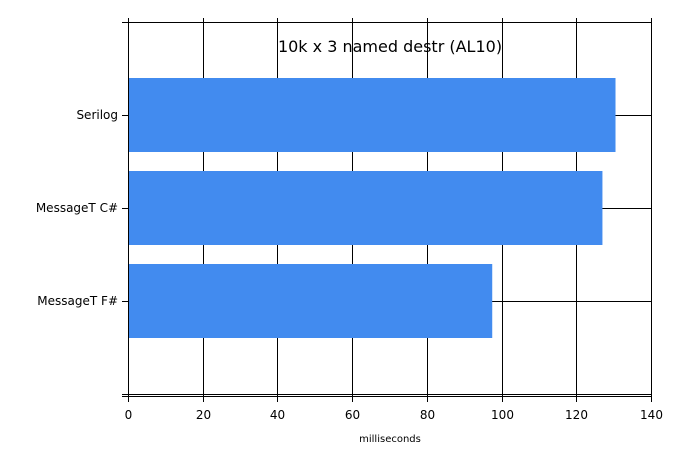 Image resolution: width=684 pixels, height=461 pixels. Describe the element at coordinates (394, 415) in the screenshot. I see `x-tick-labels: 0 20 40 60 80 100 120 140` at that location.